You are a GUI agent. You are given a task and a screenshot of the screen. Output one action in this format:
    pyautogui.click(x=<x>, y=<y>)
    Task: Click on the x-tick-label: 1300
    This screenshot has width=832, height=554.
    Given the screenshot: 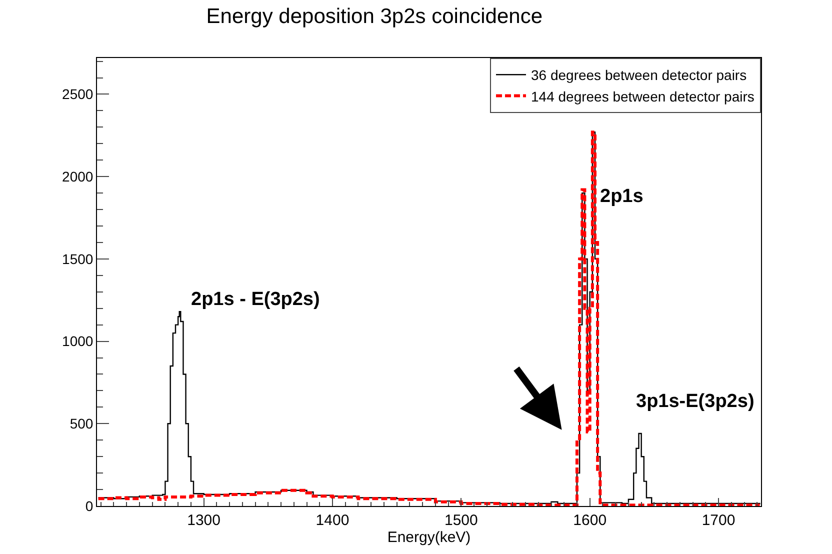 What is the action you would take?
    pyautogui.click(x=203, y=520)
    